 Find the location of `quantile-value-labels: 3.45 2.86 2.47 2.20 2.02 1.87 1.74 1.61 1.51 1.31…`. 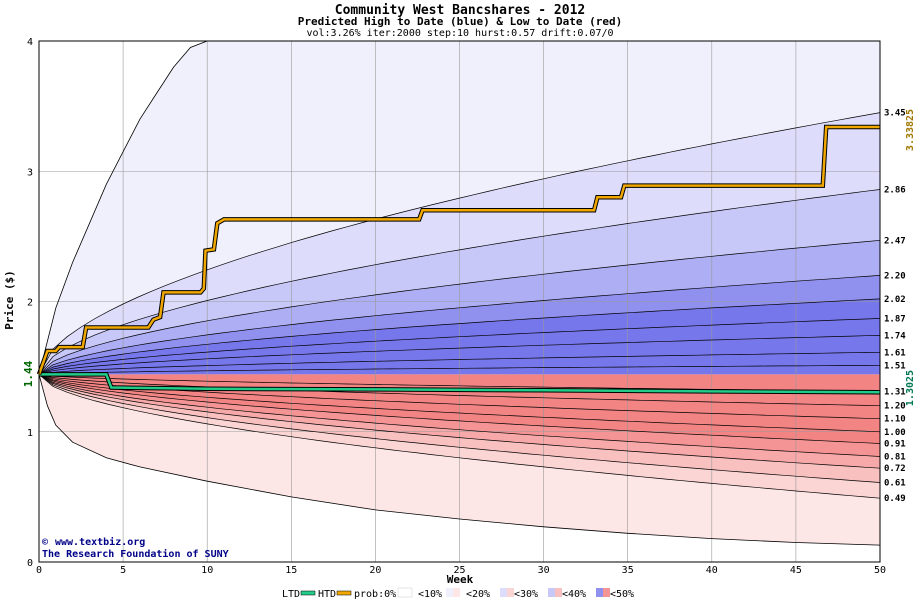

quantile-value-labels: 3.45 2.86 2.47 2.20 2.02 1.87 1.74 1.61 1.51 1.31… is located at coordinates (895, 307).